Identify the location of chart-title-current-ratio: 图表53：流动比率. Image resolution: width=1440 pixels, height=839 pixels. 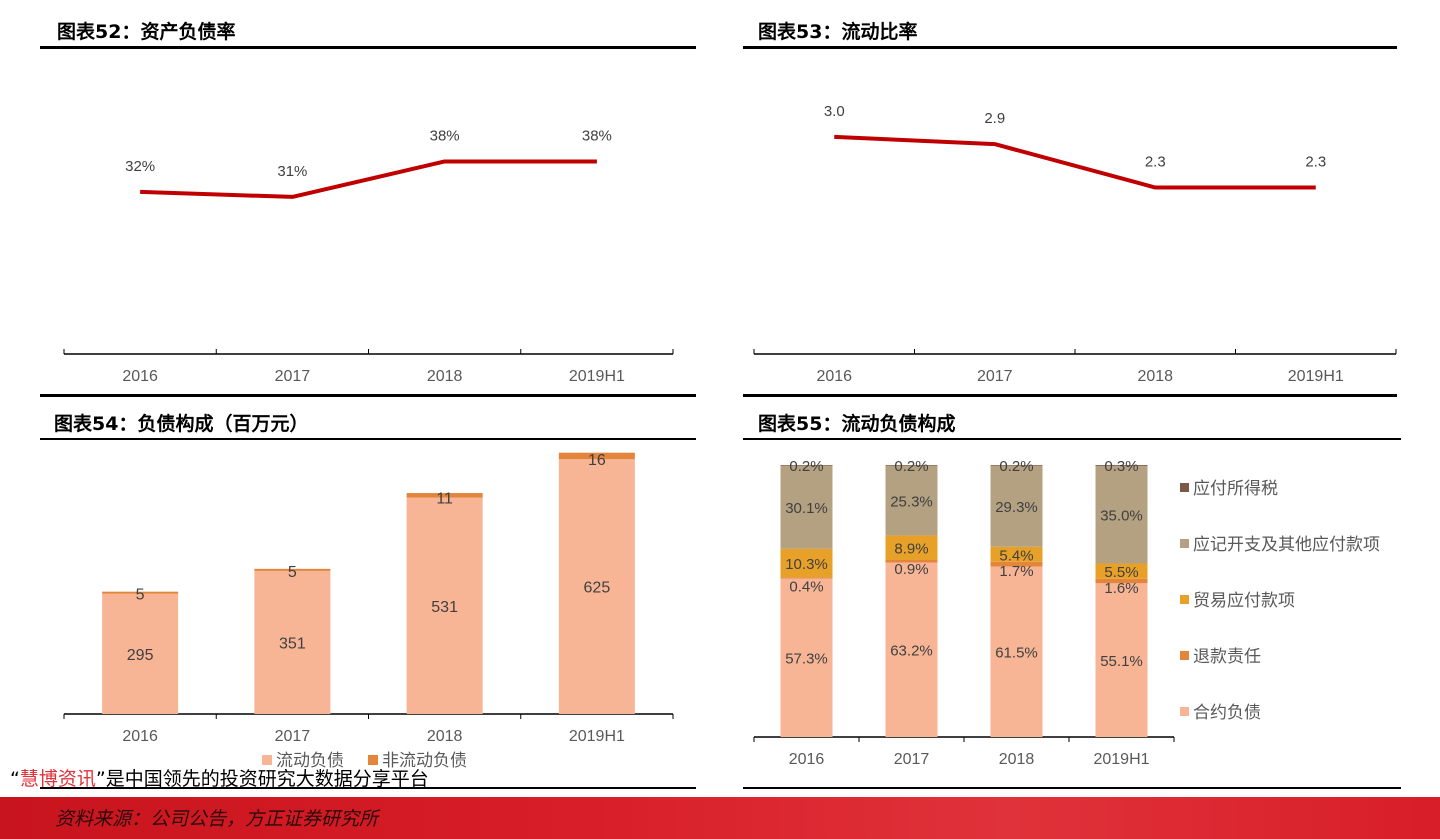
(838, 32).